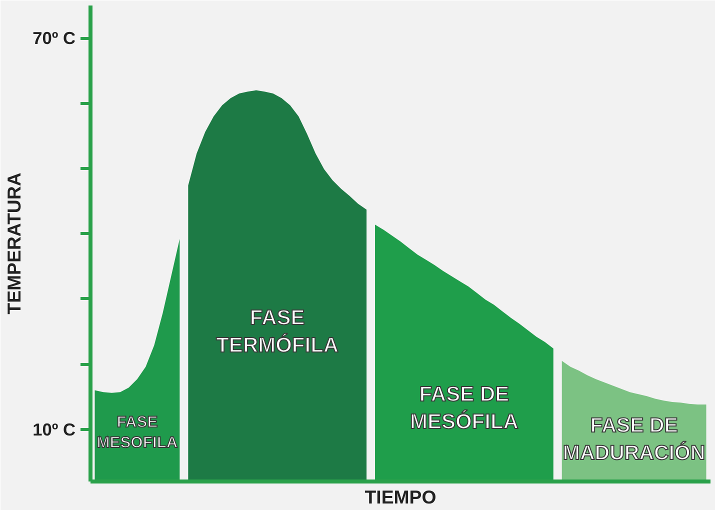 The width and height of the screenshot is (715, 510). Describe the element at coordinates (277, 332) in the screenshot. I see `series-label: FASE TERMÓFILA` at that location.